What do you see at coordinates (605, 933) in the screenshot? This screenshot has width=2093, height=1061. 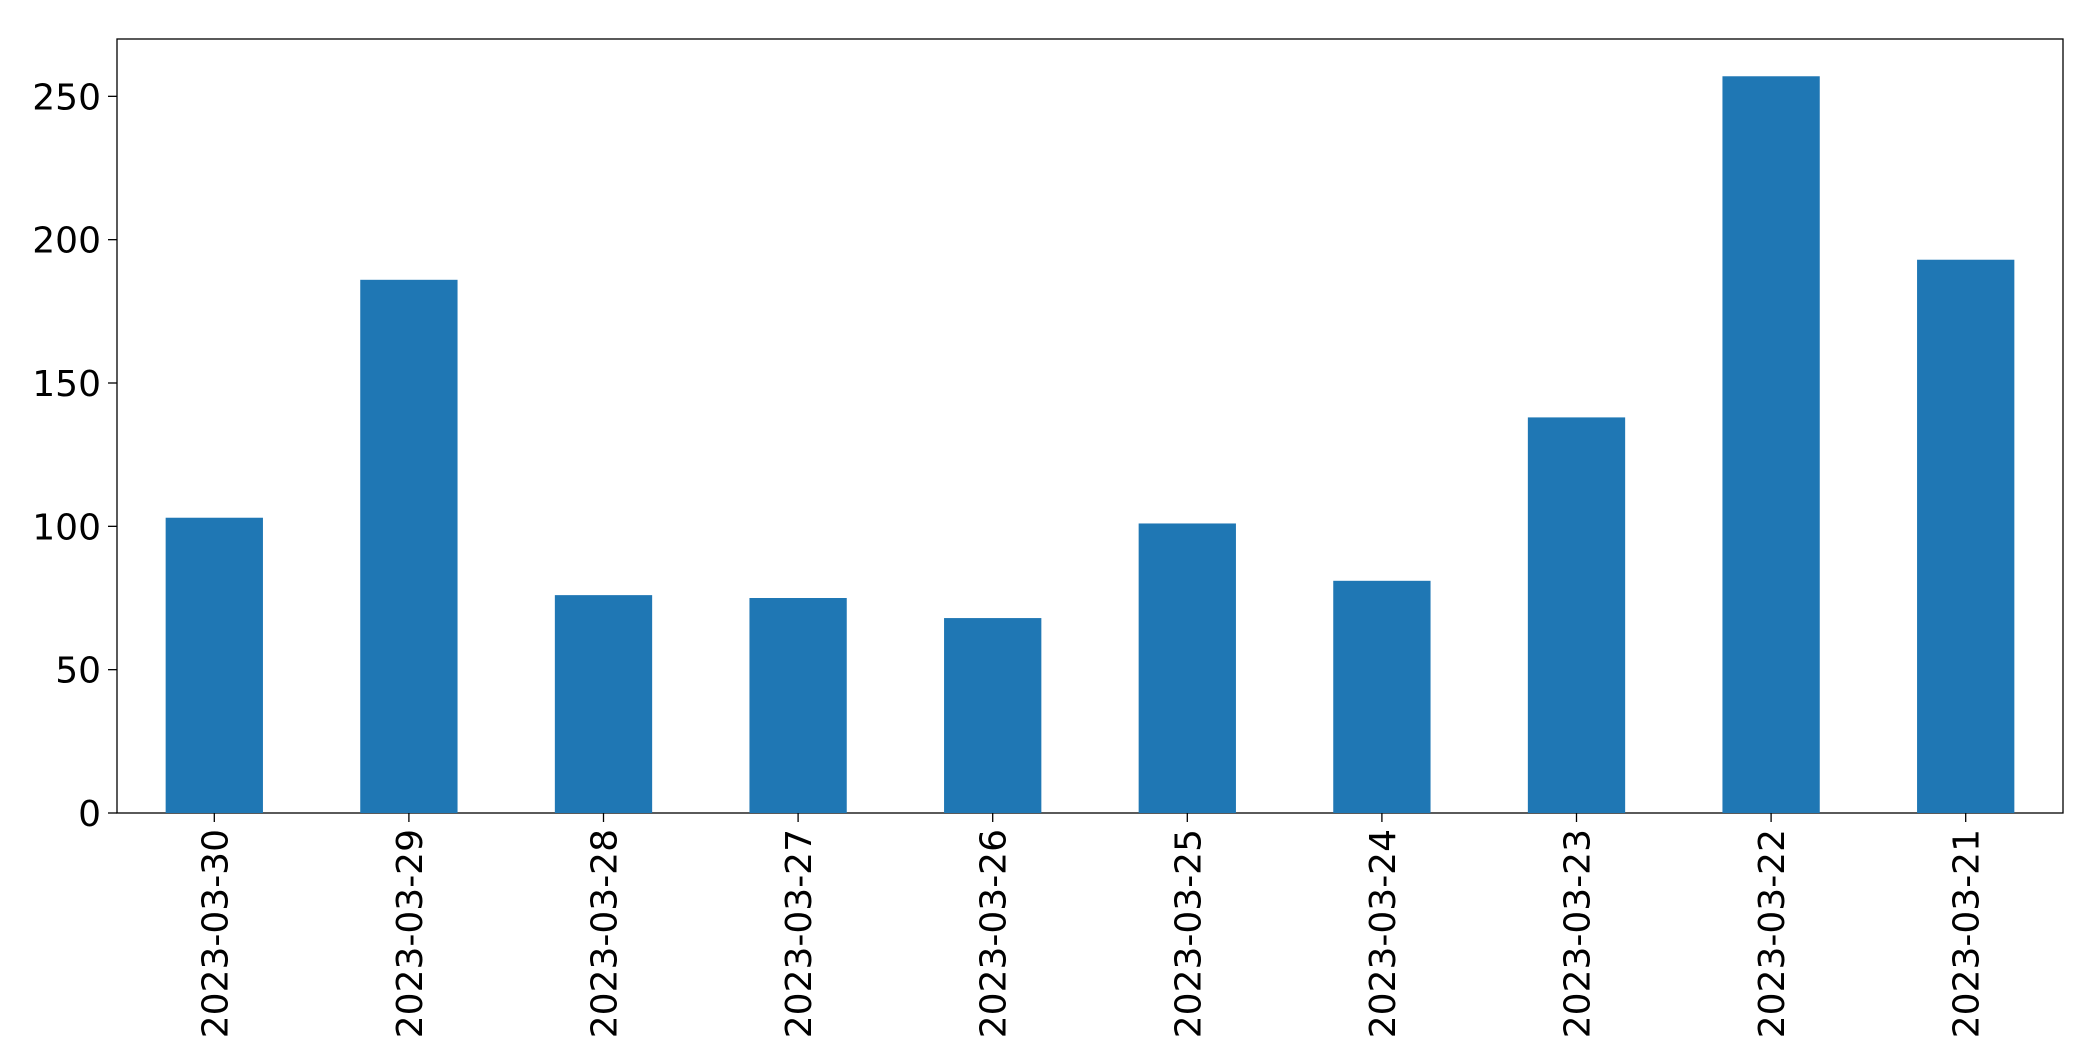 I see `x-tick-label: 2023-03-28` at bounding box center [605, 933].